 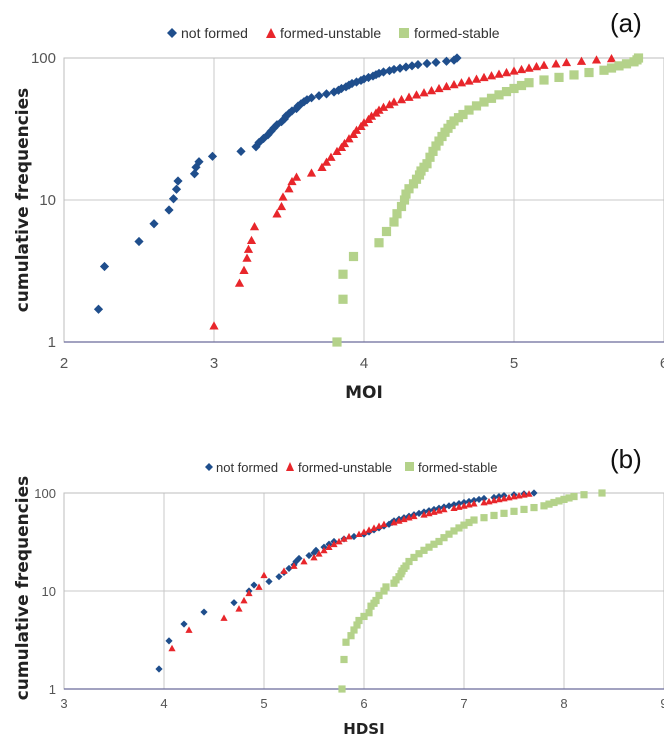 I want to click on panel-b-x-axis-title: HDSI, so click(x=363, y=729).